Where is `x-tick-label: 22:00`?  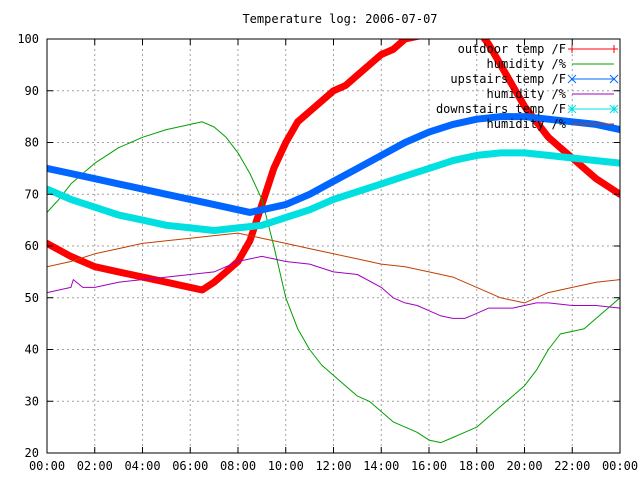
x-tick-label: 22:00 is located at coordinates (572, 466).